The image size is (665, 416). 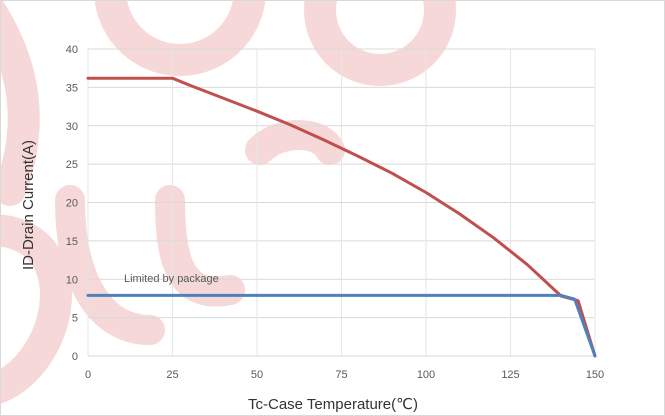 What do you see at coordinates (72, 88) in the screenshot?
I see `y-tick-label: 35` at bounding box center [72, 88].